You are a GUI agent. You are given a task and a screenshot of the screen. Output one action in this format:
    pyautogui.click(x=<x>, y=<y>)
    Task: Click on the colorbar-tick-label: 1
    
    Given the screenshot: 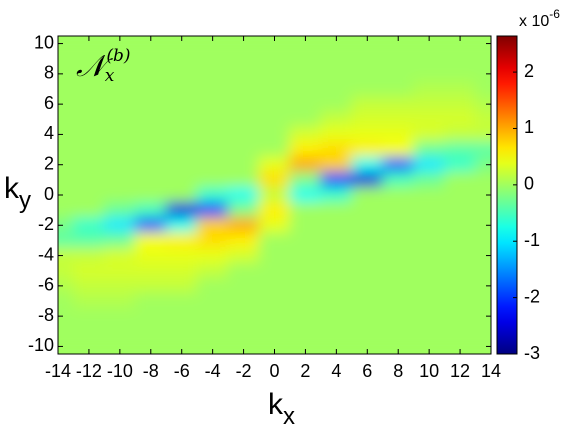 What is the action you would take?
    pyautogui.click(x=529, y=127)
    